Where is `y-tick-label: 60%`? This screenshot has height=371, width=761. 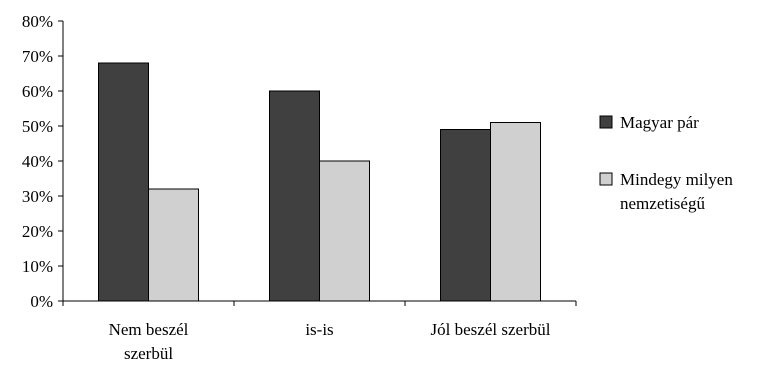 y-tick-label: 60% is located at coordinates (37, 91).